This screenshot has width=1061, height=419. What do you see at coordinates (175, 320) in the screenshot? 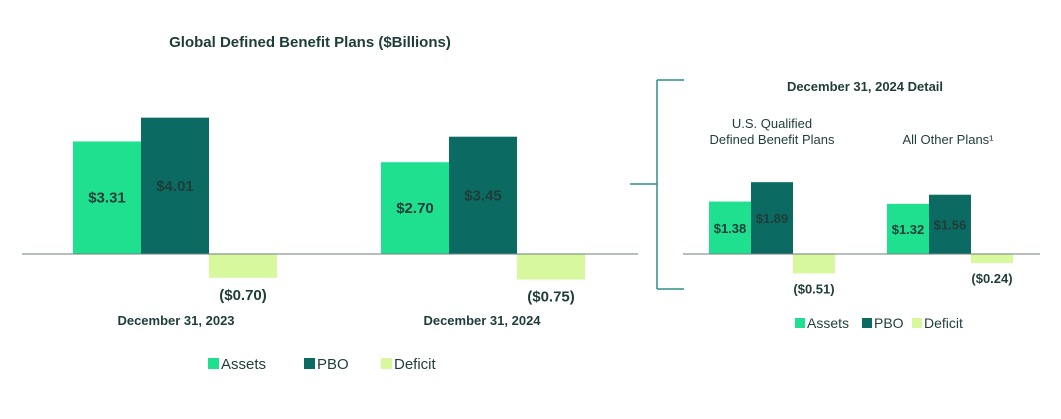
I see `category-label-2023: December 31, 2023` at bounding box center [175, 320].